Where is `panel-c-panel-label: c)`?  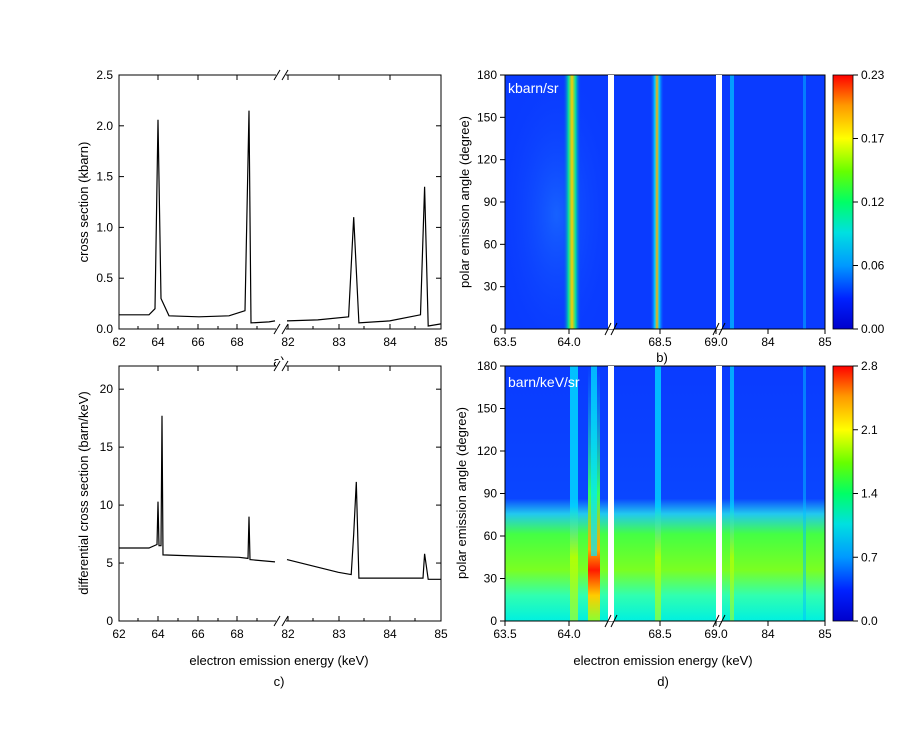 panel-c-panel-label: c) is located at coordinates (279, 681).